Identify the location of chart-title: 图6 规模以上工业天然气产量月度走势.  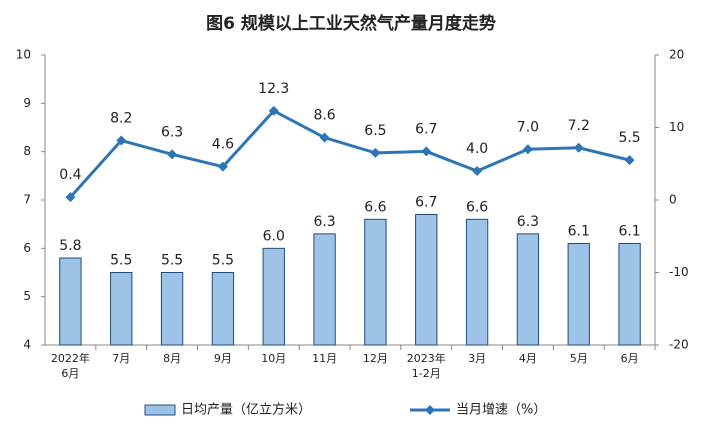
(351, 23).